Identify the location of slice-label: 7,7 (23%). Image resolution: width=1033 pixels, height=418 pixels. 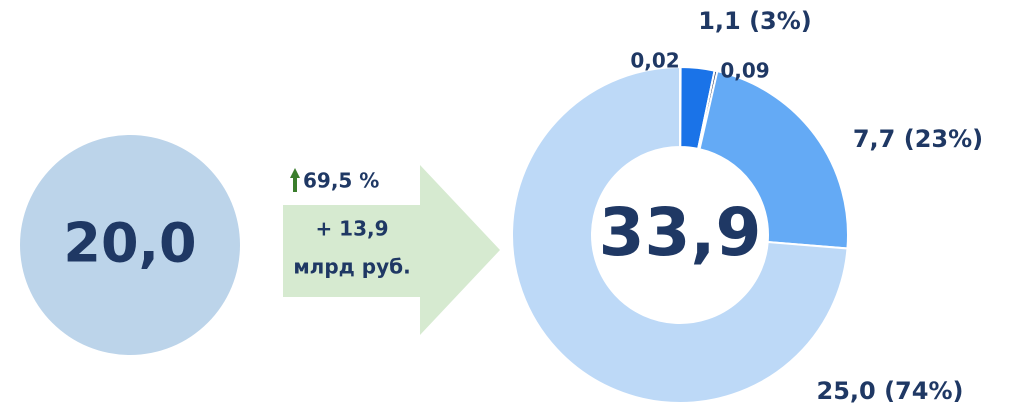
(918, 139).